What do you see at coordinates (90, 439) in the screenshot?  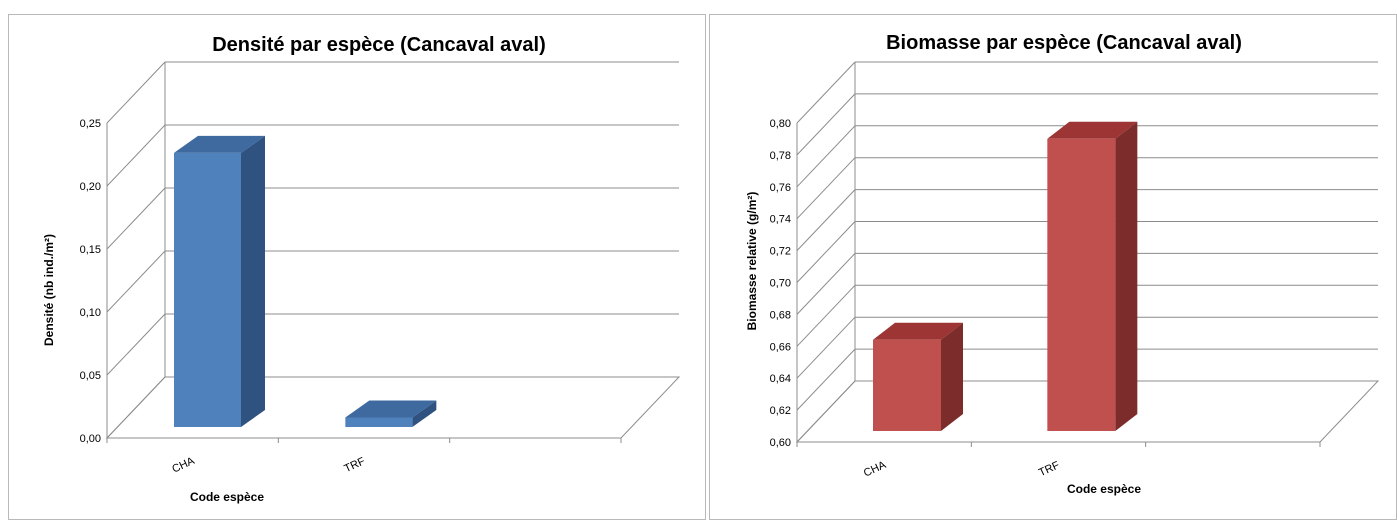 I see `y-tick-label: 0,00` at bounding box center [90, 439].